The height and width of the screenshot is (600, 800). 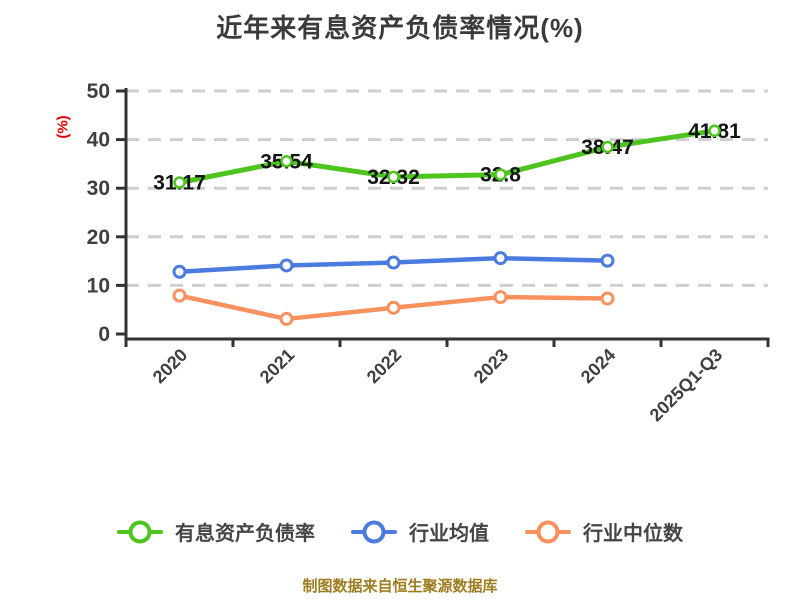 I want to click on y-tick-label: 20, so click(x=98, y=237).